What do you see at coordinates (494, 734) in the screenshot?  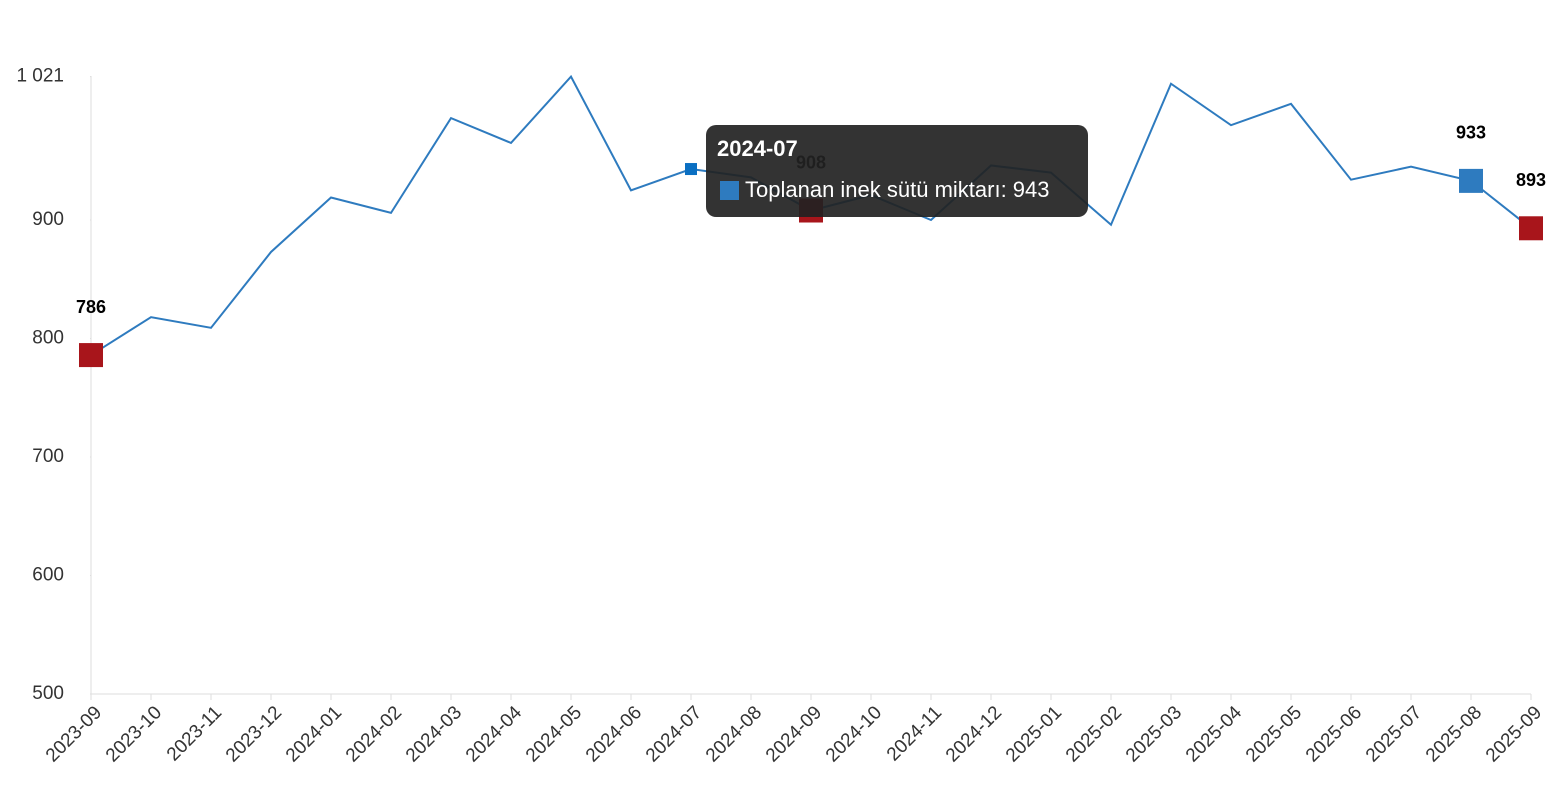 I see `x-tick-label: 2024-04` at bounding box center [494, 734].